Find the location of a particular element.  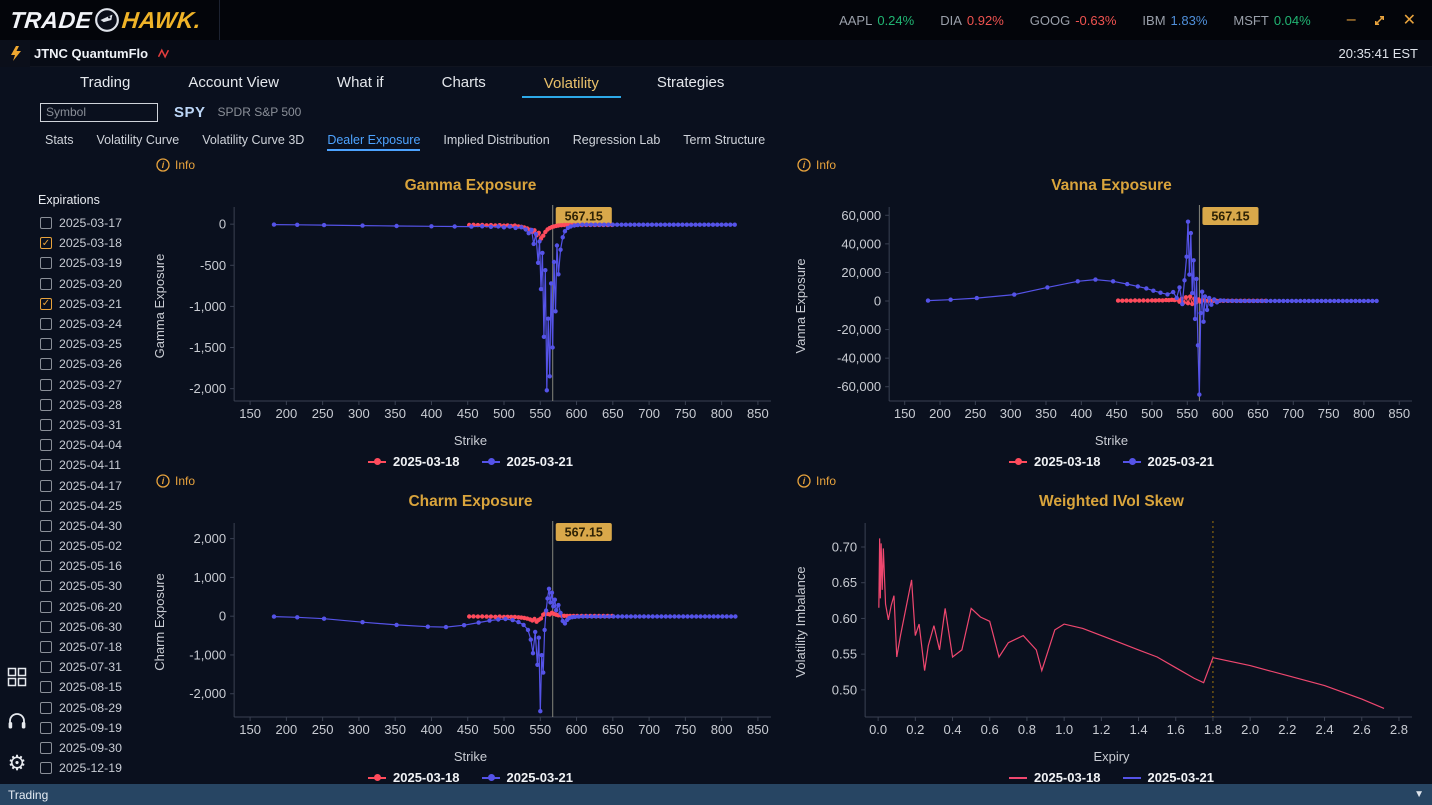

expiration-date-label: 2025-04-30 is located at coordinates (90, 525).